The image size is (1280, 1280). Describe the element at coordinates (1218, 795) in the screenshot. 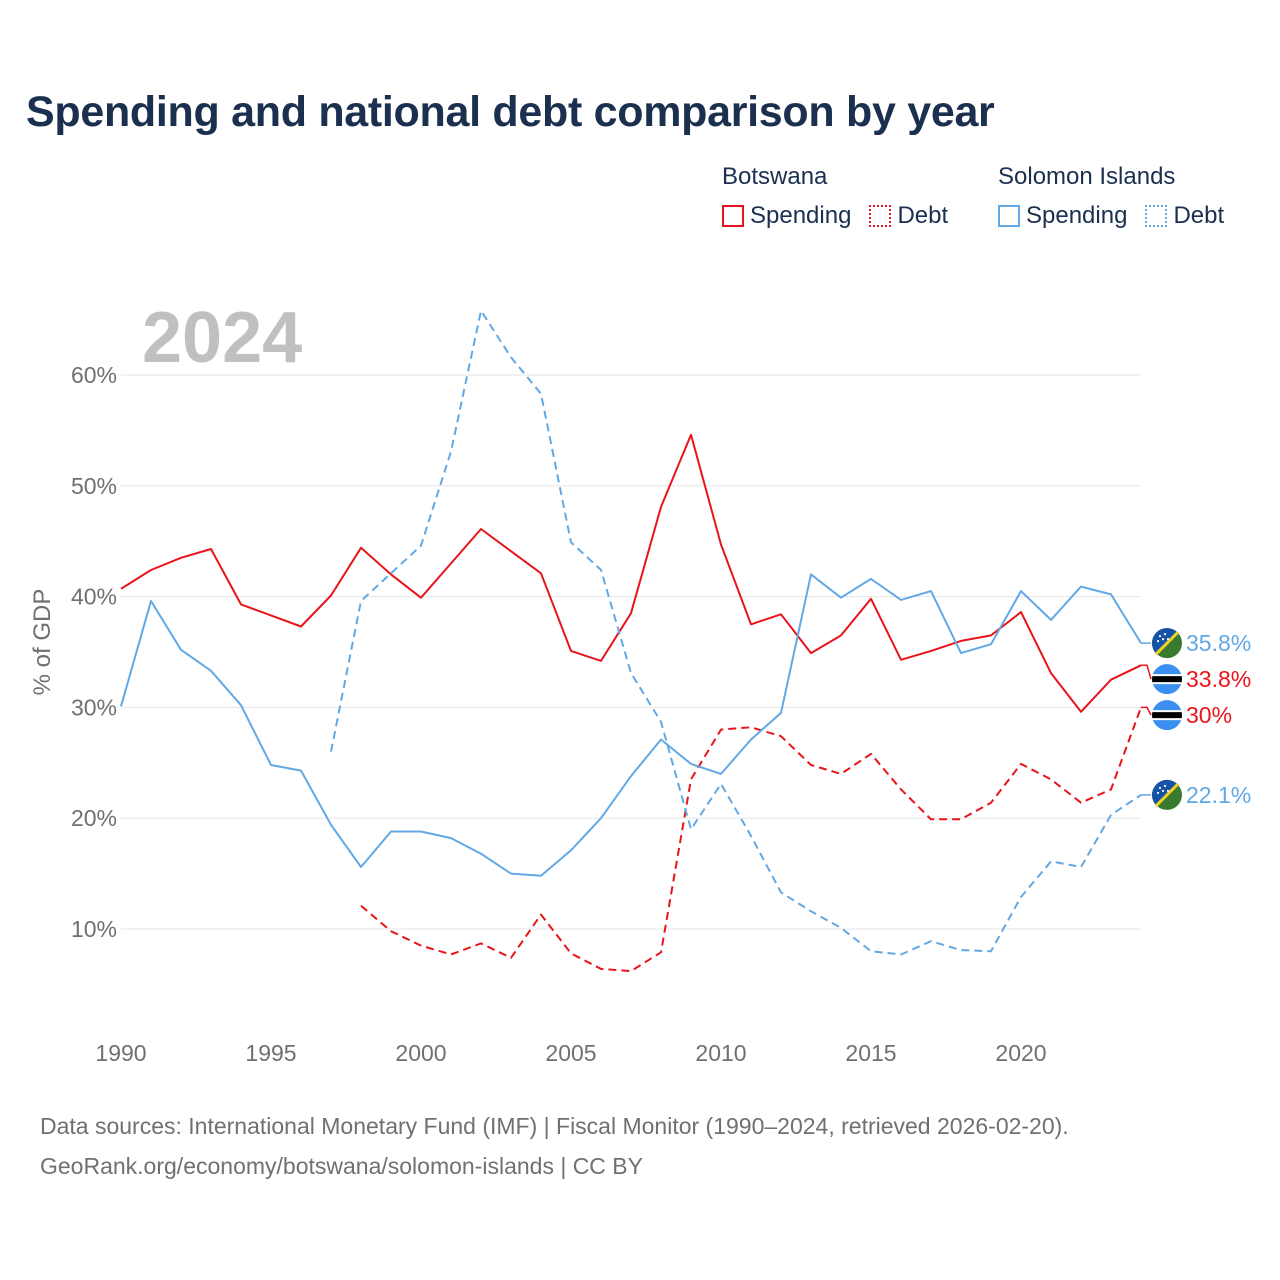

I see `end-value-label: 22.1%` at that location.